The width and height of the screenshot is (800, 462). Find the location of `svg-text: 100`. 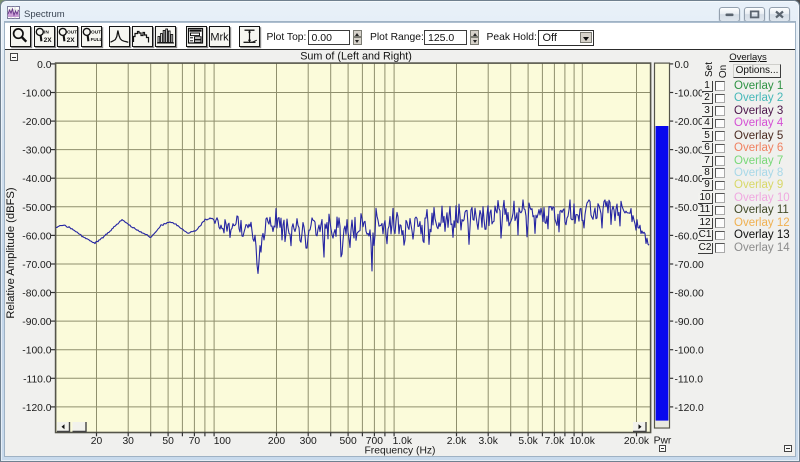

svg-text: 100 is located at coordinates (222, 441).